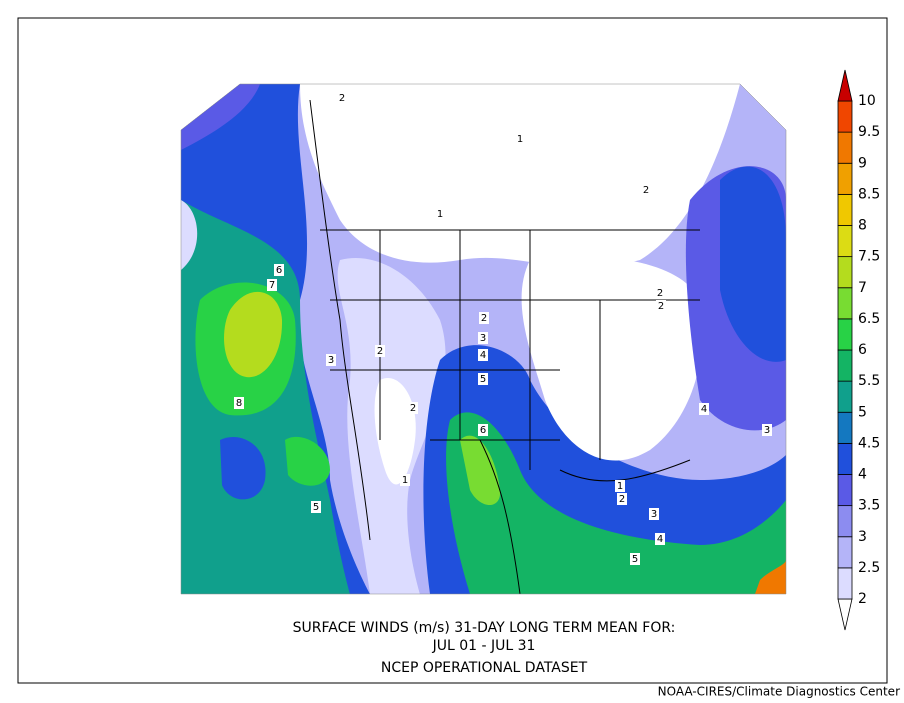 The width and height of the screenshot is (904, 703). What do you see at coordinates (869, 568) in the screenshot?
I see `colorbar-label: 2.5` at bounding box center [869, 568].